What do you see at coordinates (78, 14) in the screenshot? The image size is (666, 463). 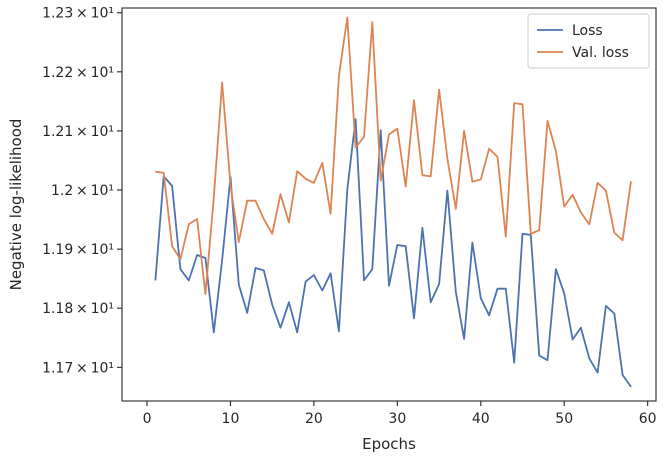 I see `y-tick-label: 1.23 × 10¹` at bounding box center [78, 14].